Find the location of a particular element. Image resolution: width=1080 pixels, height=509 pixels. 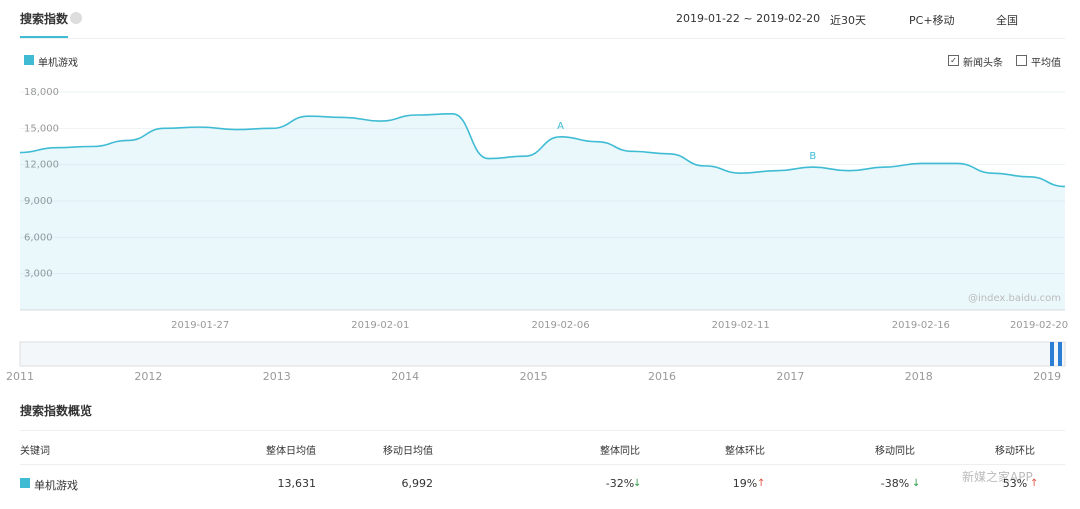

timeline-year: 2019 is located at coordinates (1047, 376).